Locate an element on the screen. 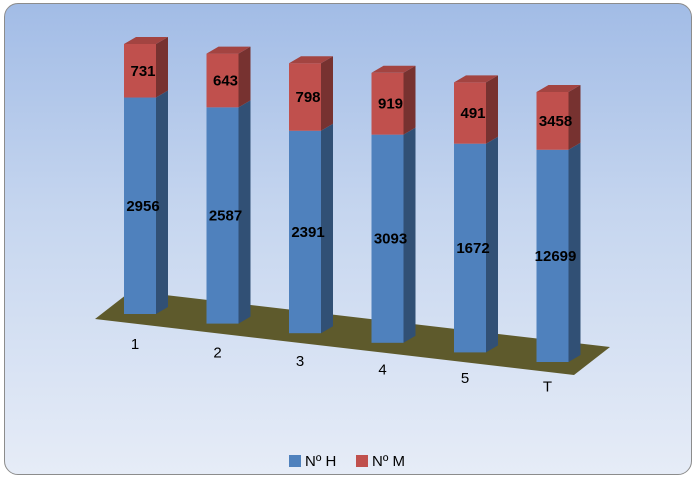 This screenshot has width=696, height=478. x-tick-t: T is located at coordinates (547, 387).